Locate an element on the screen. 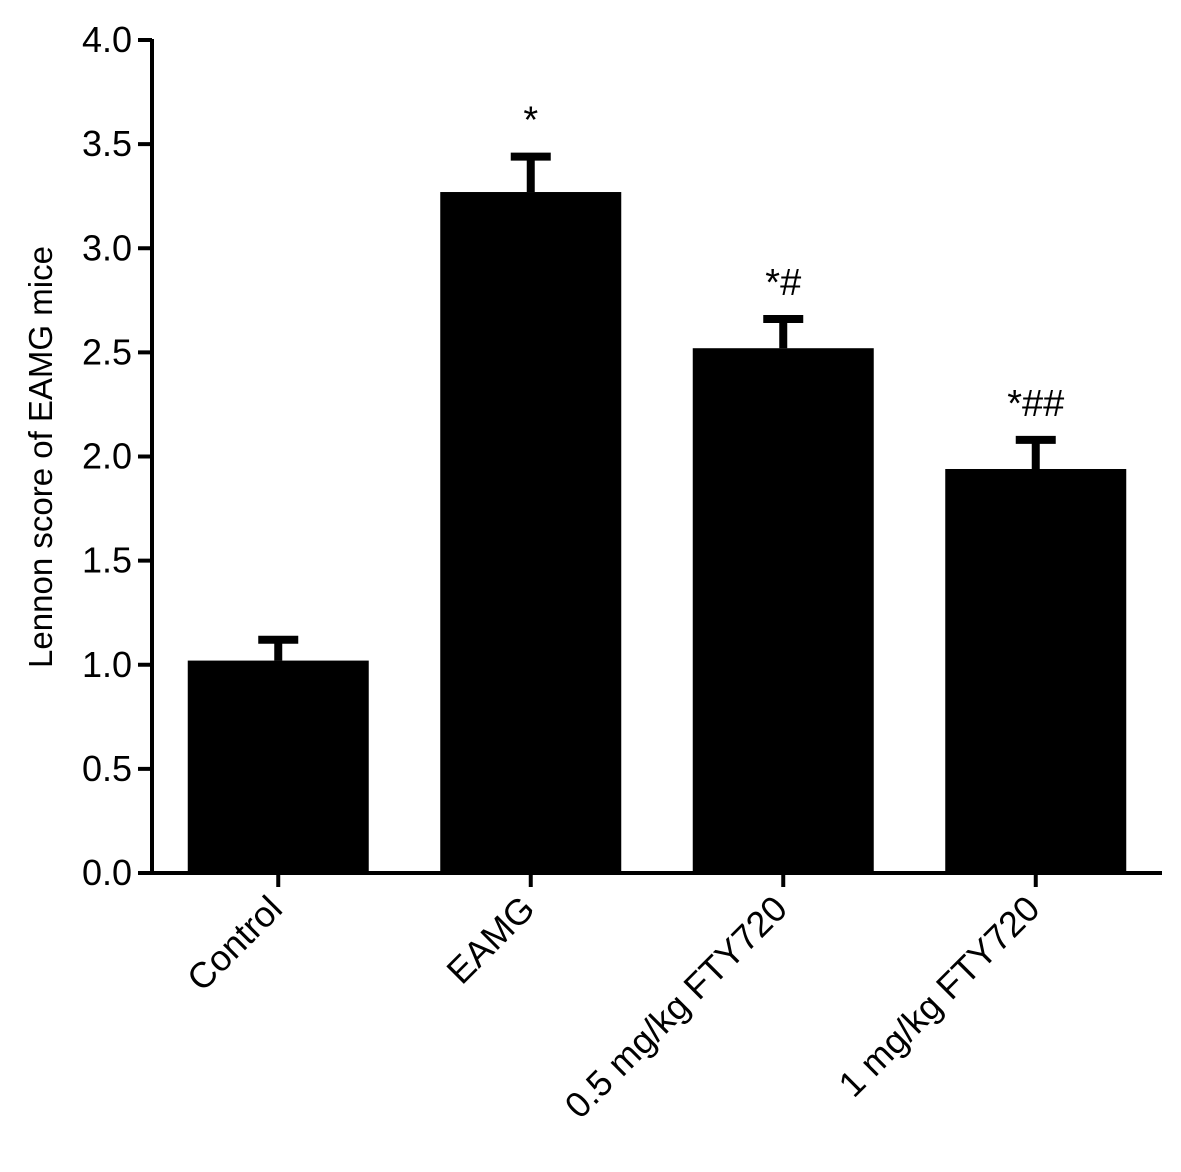 Image resolution: width=1181 pixels, height=1172 pixels. significance-annotation: *## is located at coordinates (1035, 404).